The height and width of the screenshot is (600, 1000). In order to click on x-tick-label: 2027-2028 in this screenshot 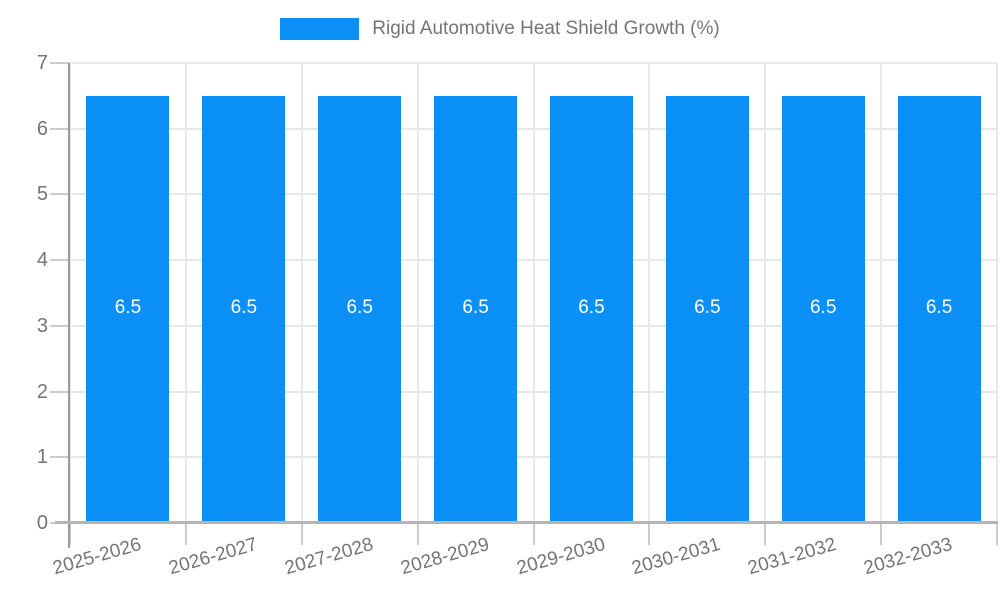, I will do `click(329, 557)`.